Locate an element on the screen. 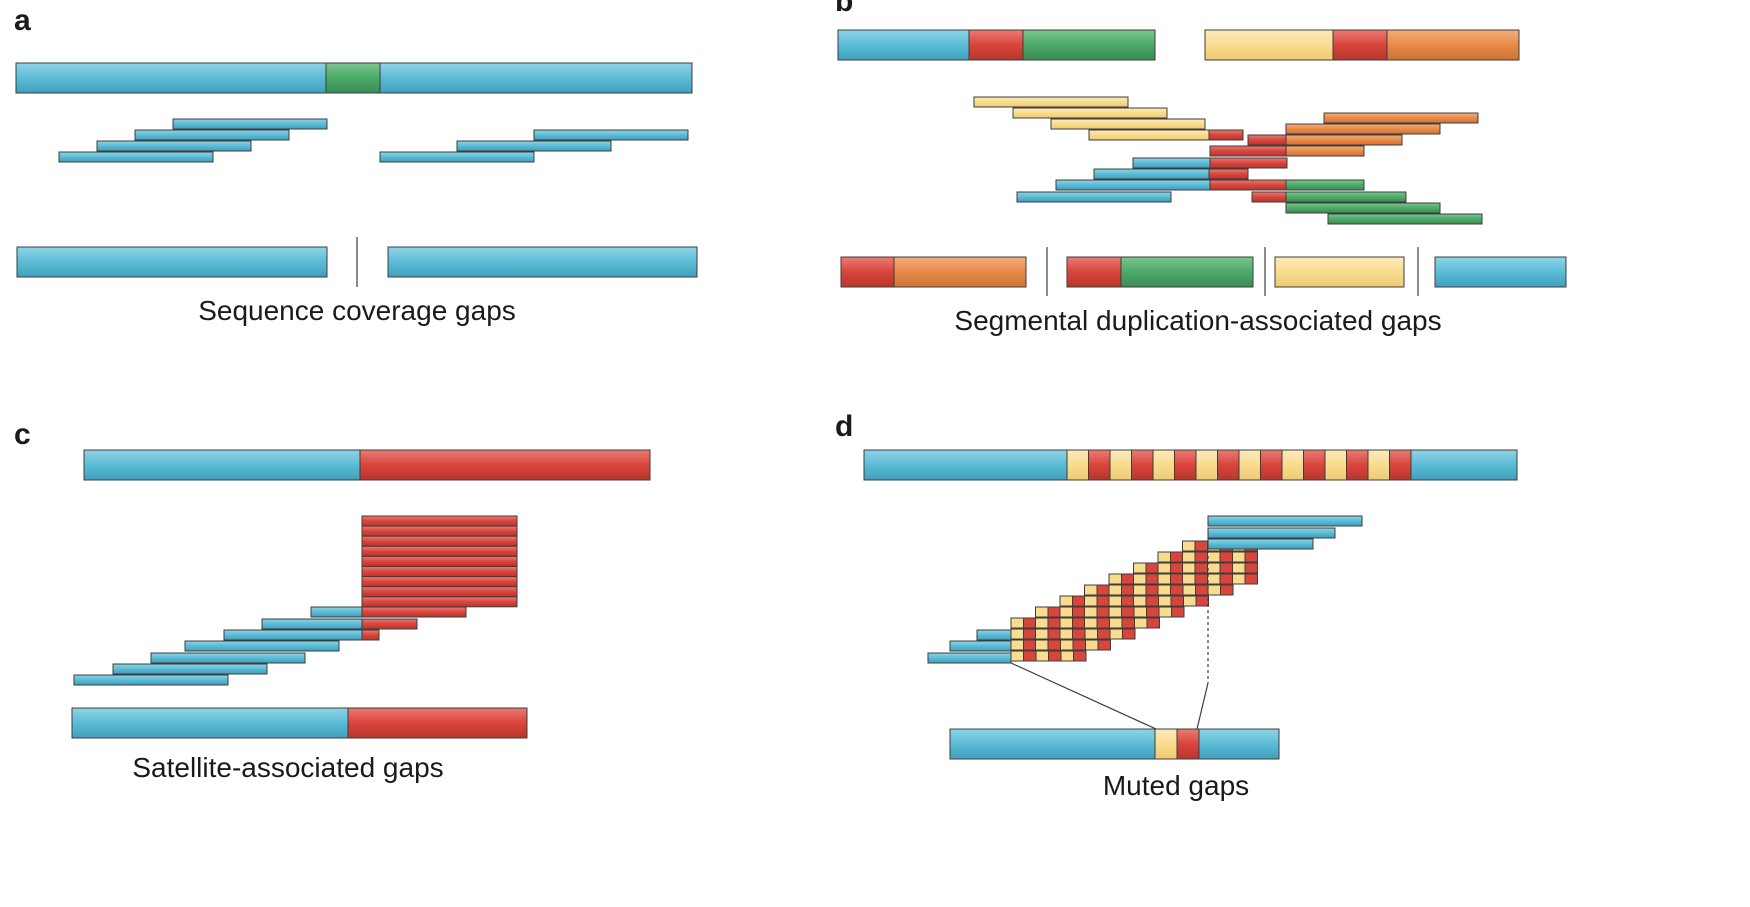  repeat-orange-segment is located at coordinates (1344, 140).